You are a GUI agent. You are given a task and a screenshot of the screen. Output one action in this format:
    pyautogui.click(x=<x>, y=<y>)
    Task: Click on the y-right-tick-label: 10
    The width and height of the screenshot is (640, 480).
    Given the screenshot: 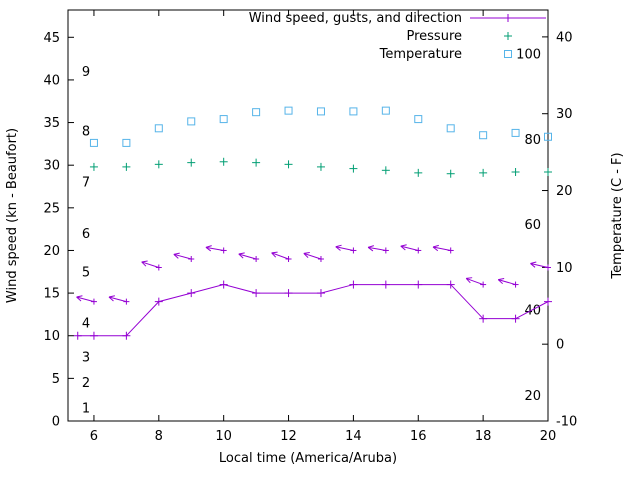 What is the action you would take?
    pyautogui.click(x=564, y=268)
    